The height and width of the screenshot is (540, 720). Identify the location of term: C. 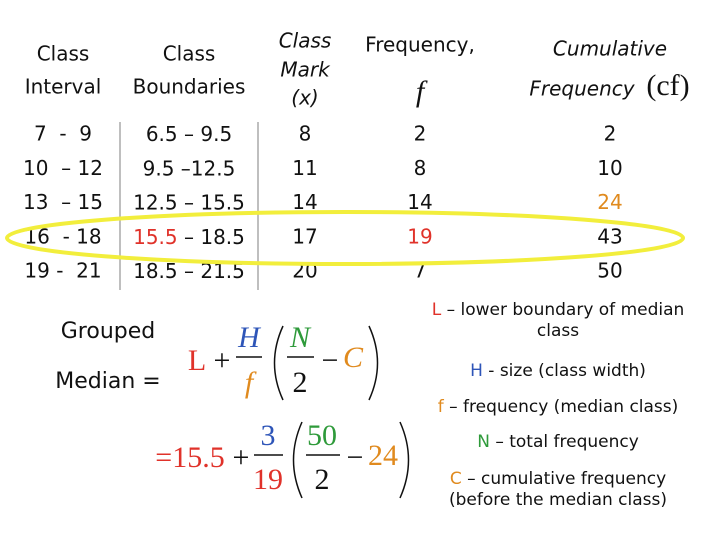
(353, 357).